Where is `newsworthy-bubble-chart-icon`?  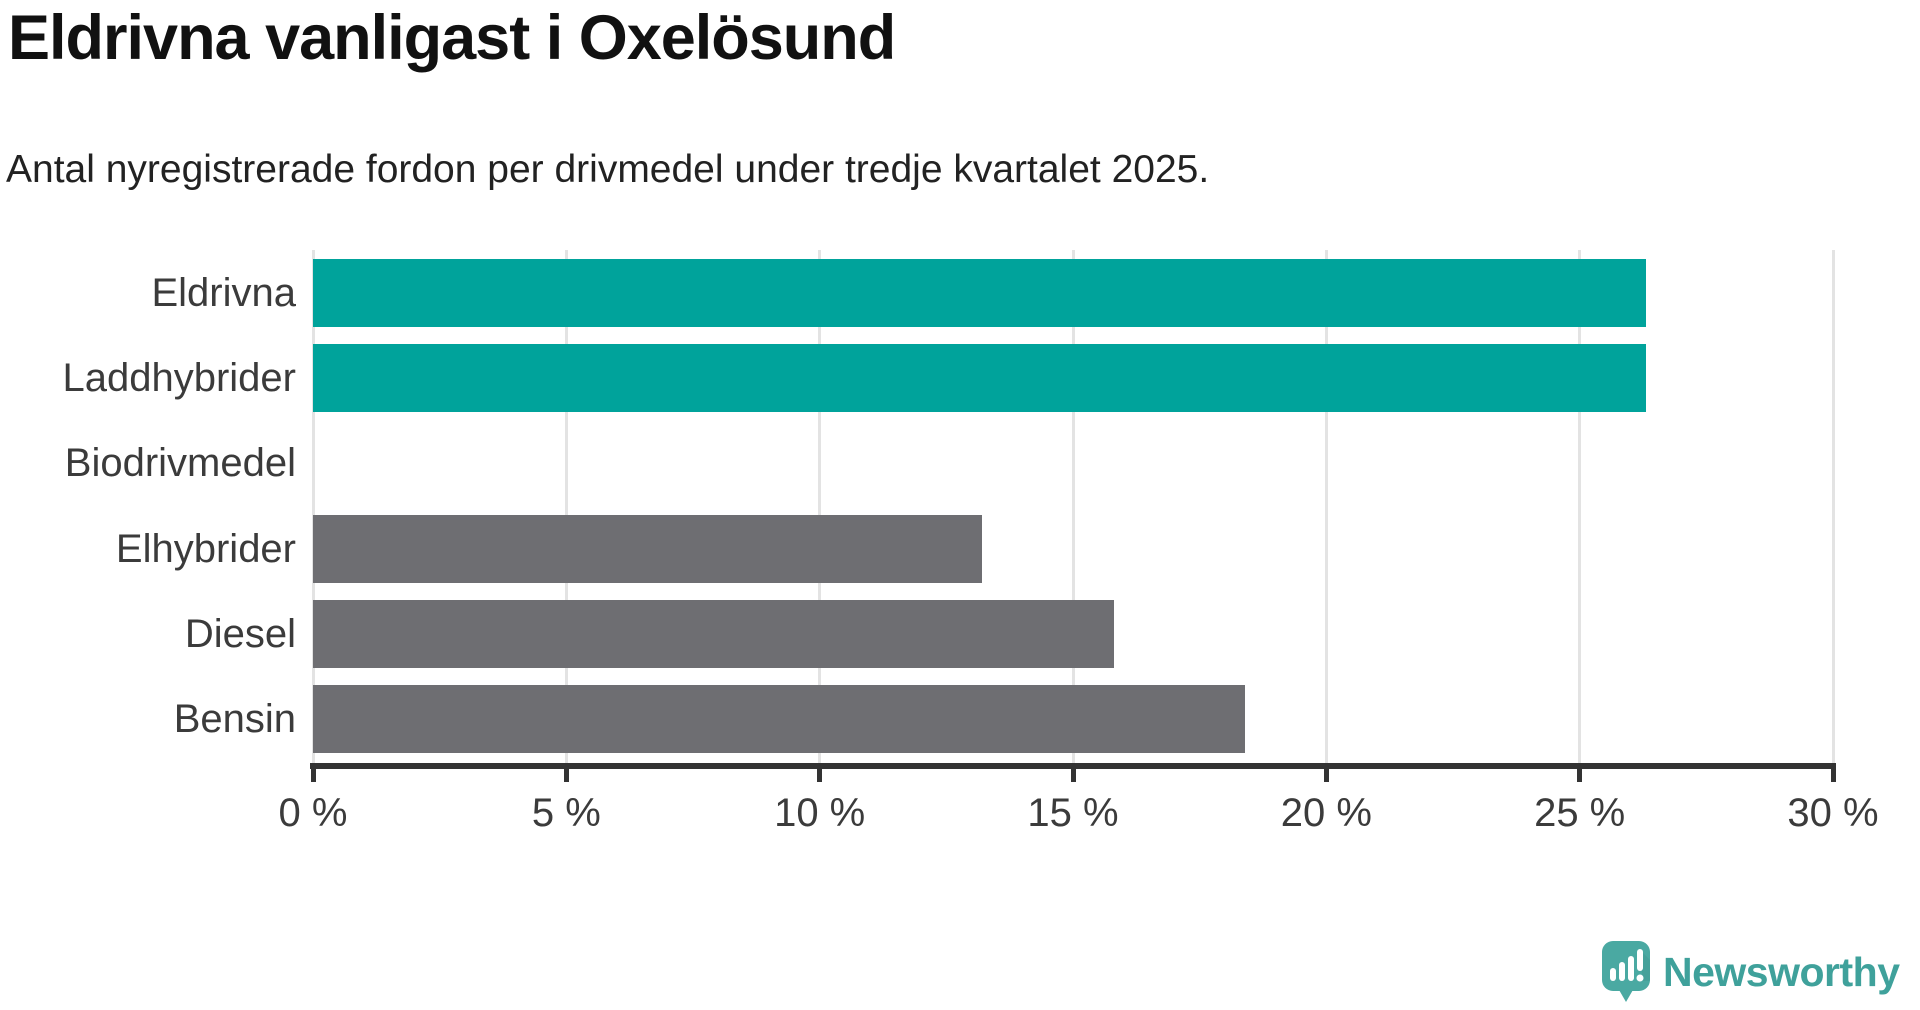
newsworthy-bubble-chart-icon is located at coordinates (1626, 971).